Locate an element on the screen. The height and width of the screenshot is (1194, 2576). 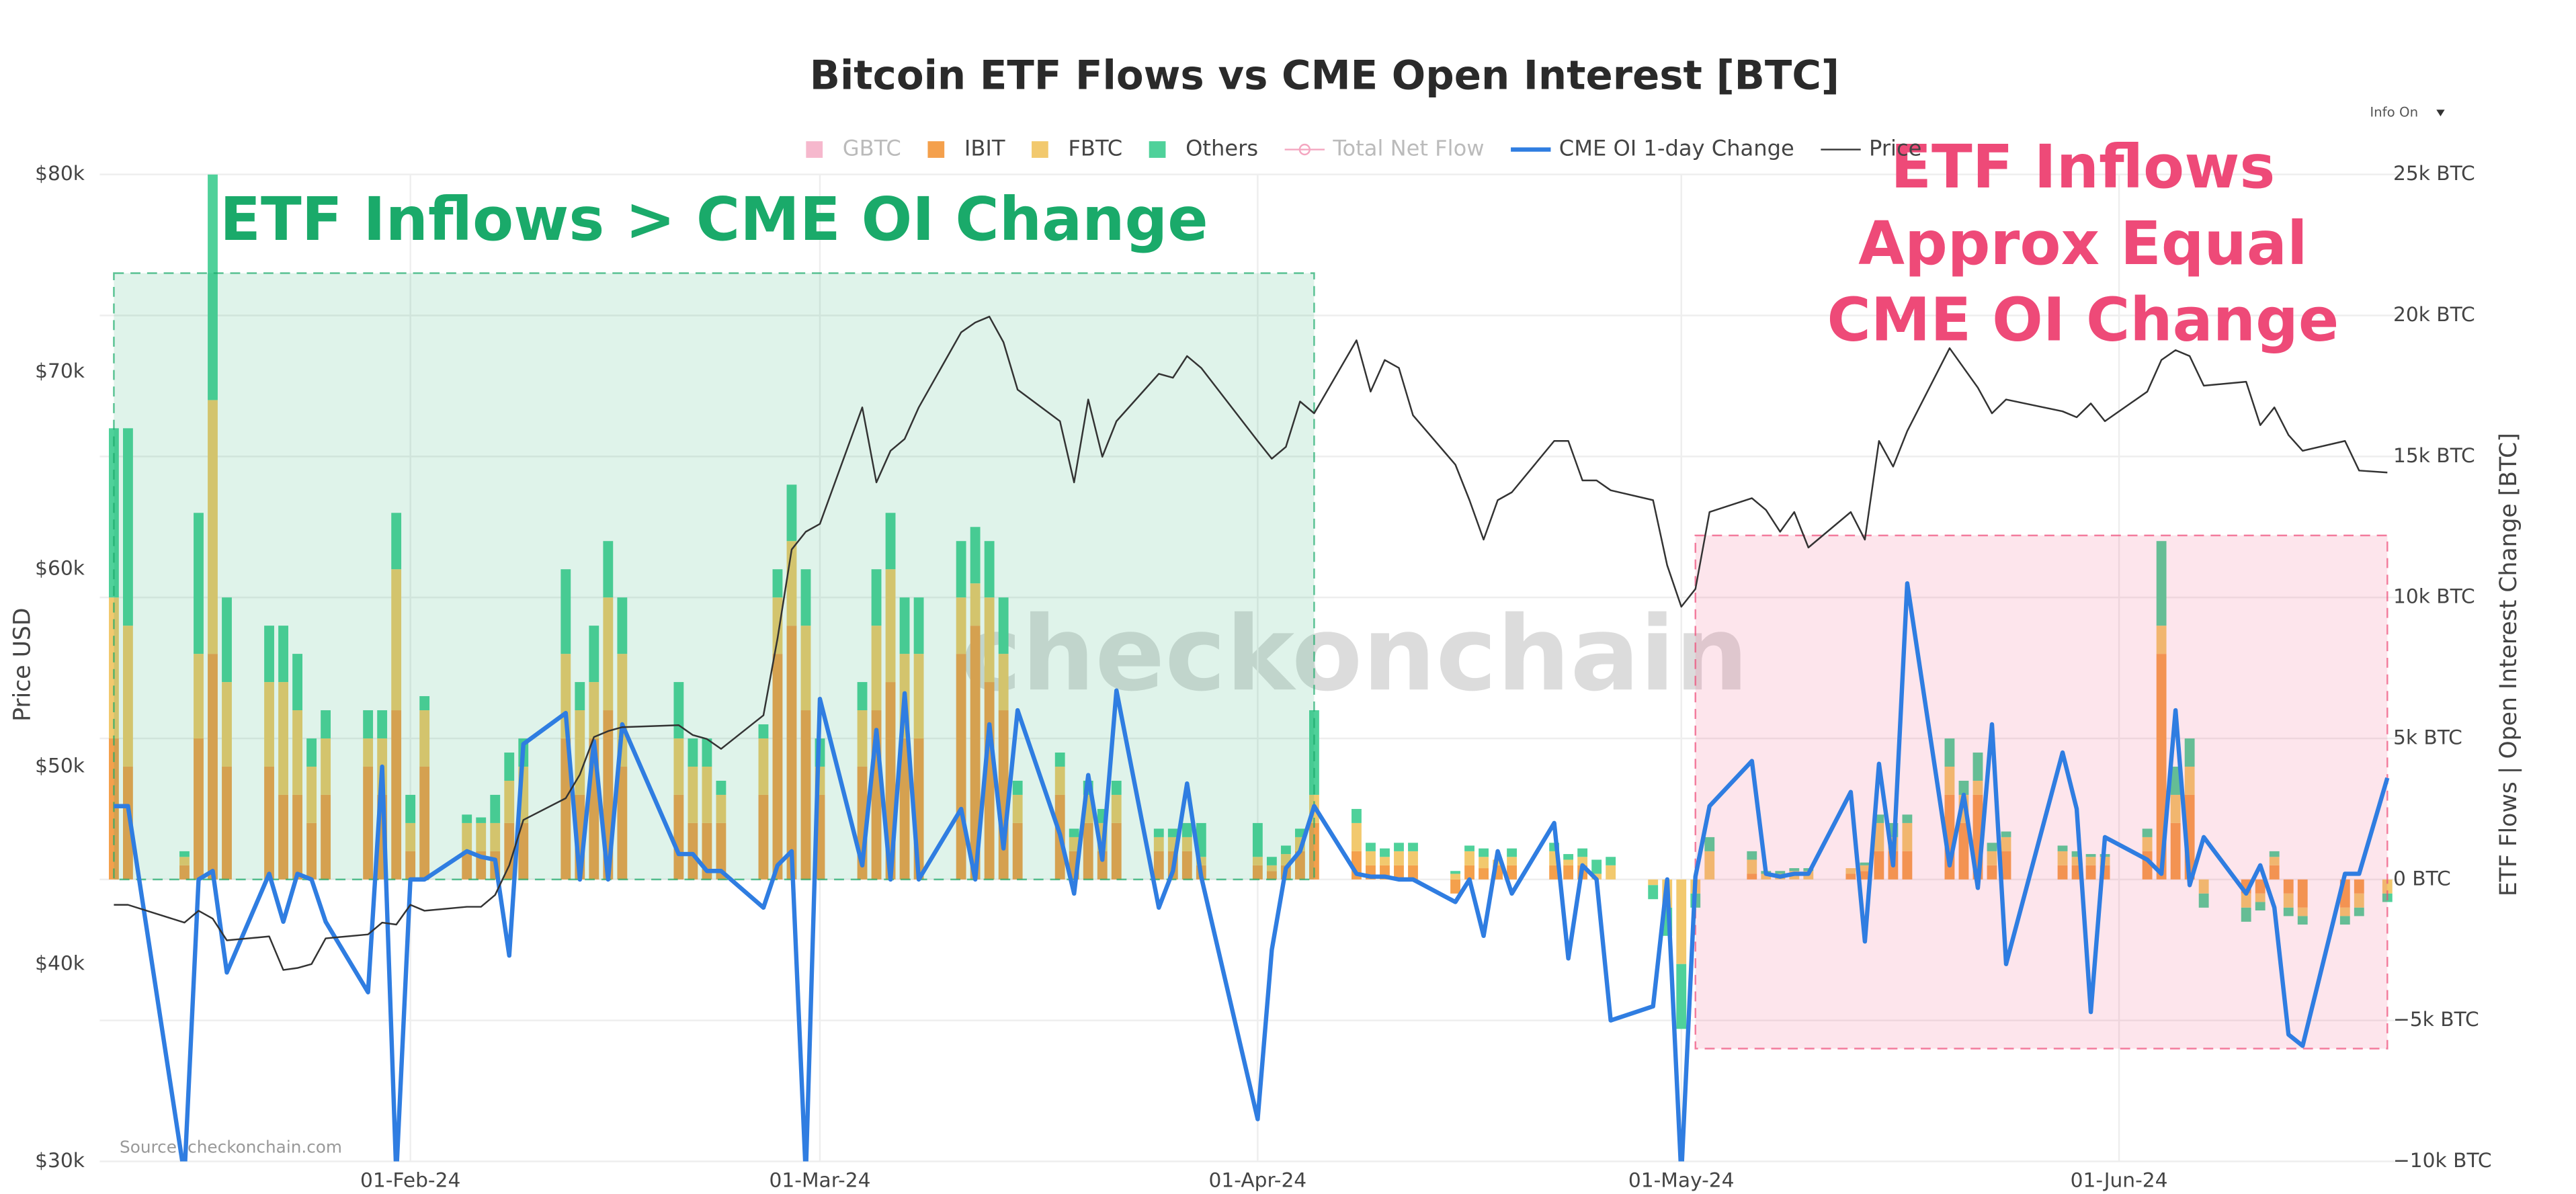
y-tick-label: $30k is located at coordinates (60, 1160).